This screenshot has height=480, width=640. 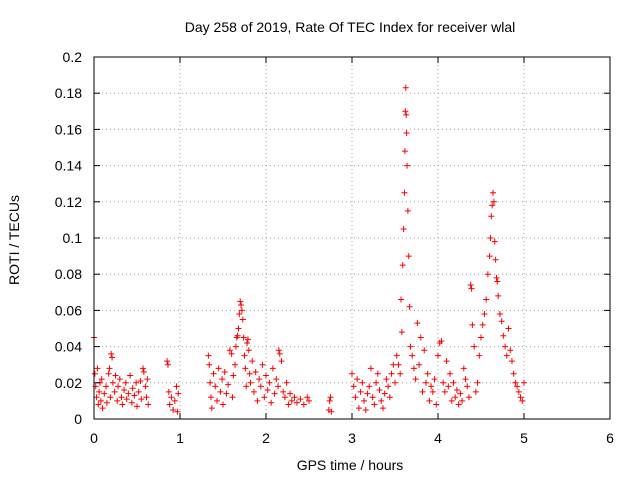 I want to click on y-axis-label: ROTI / TECUs, so click(x=14, y=240).